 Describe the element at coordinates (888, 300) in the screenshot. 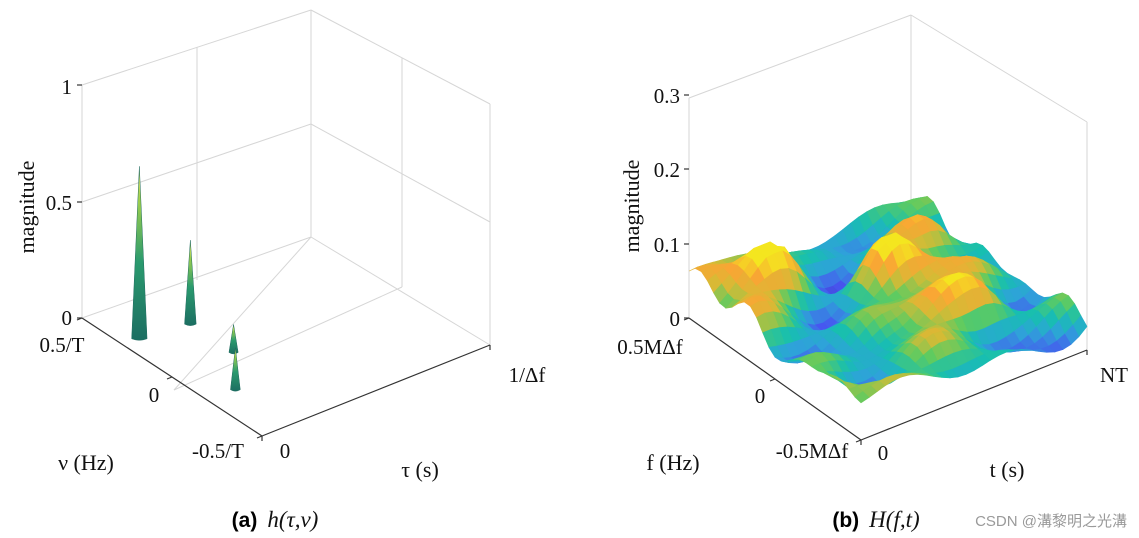

I see `panel-b-surface` at that location.